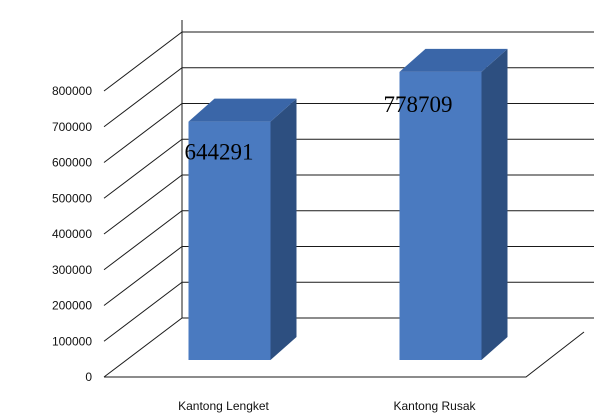  Describe the element at coordinates (72, 163) in the screenshot. I see `y-tick-label: 600000` at that location.